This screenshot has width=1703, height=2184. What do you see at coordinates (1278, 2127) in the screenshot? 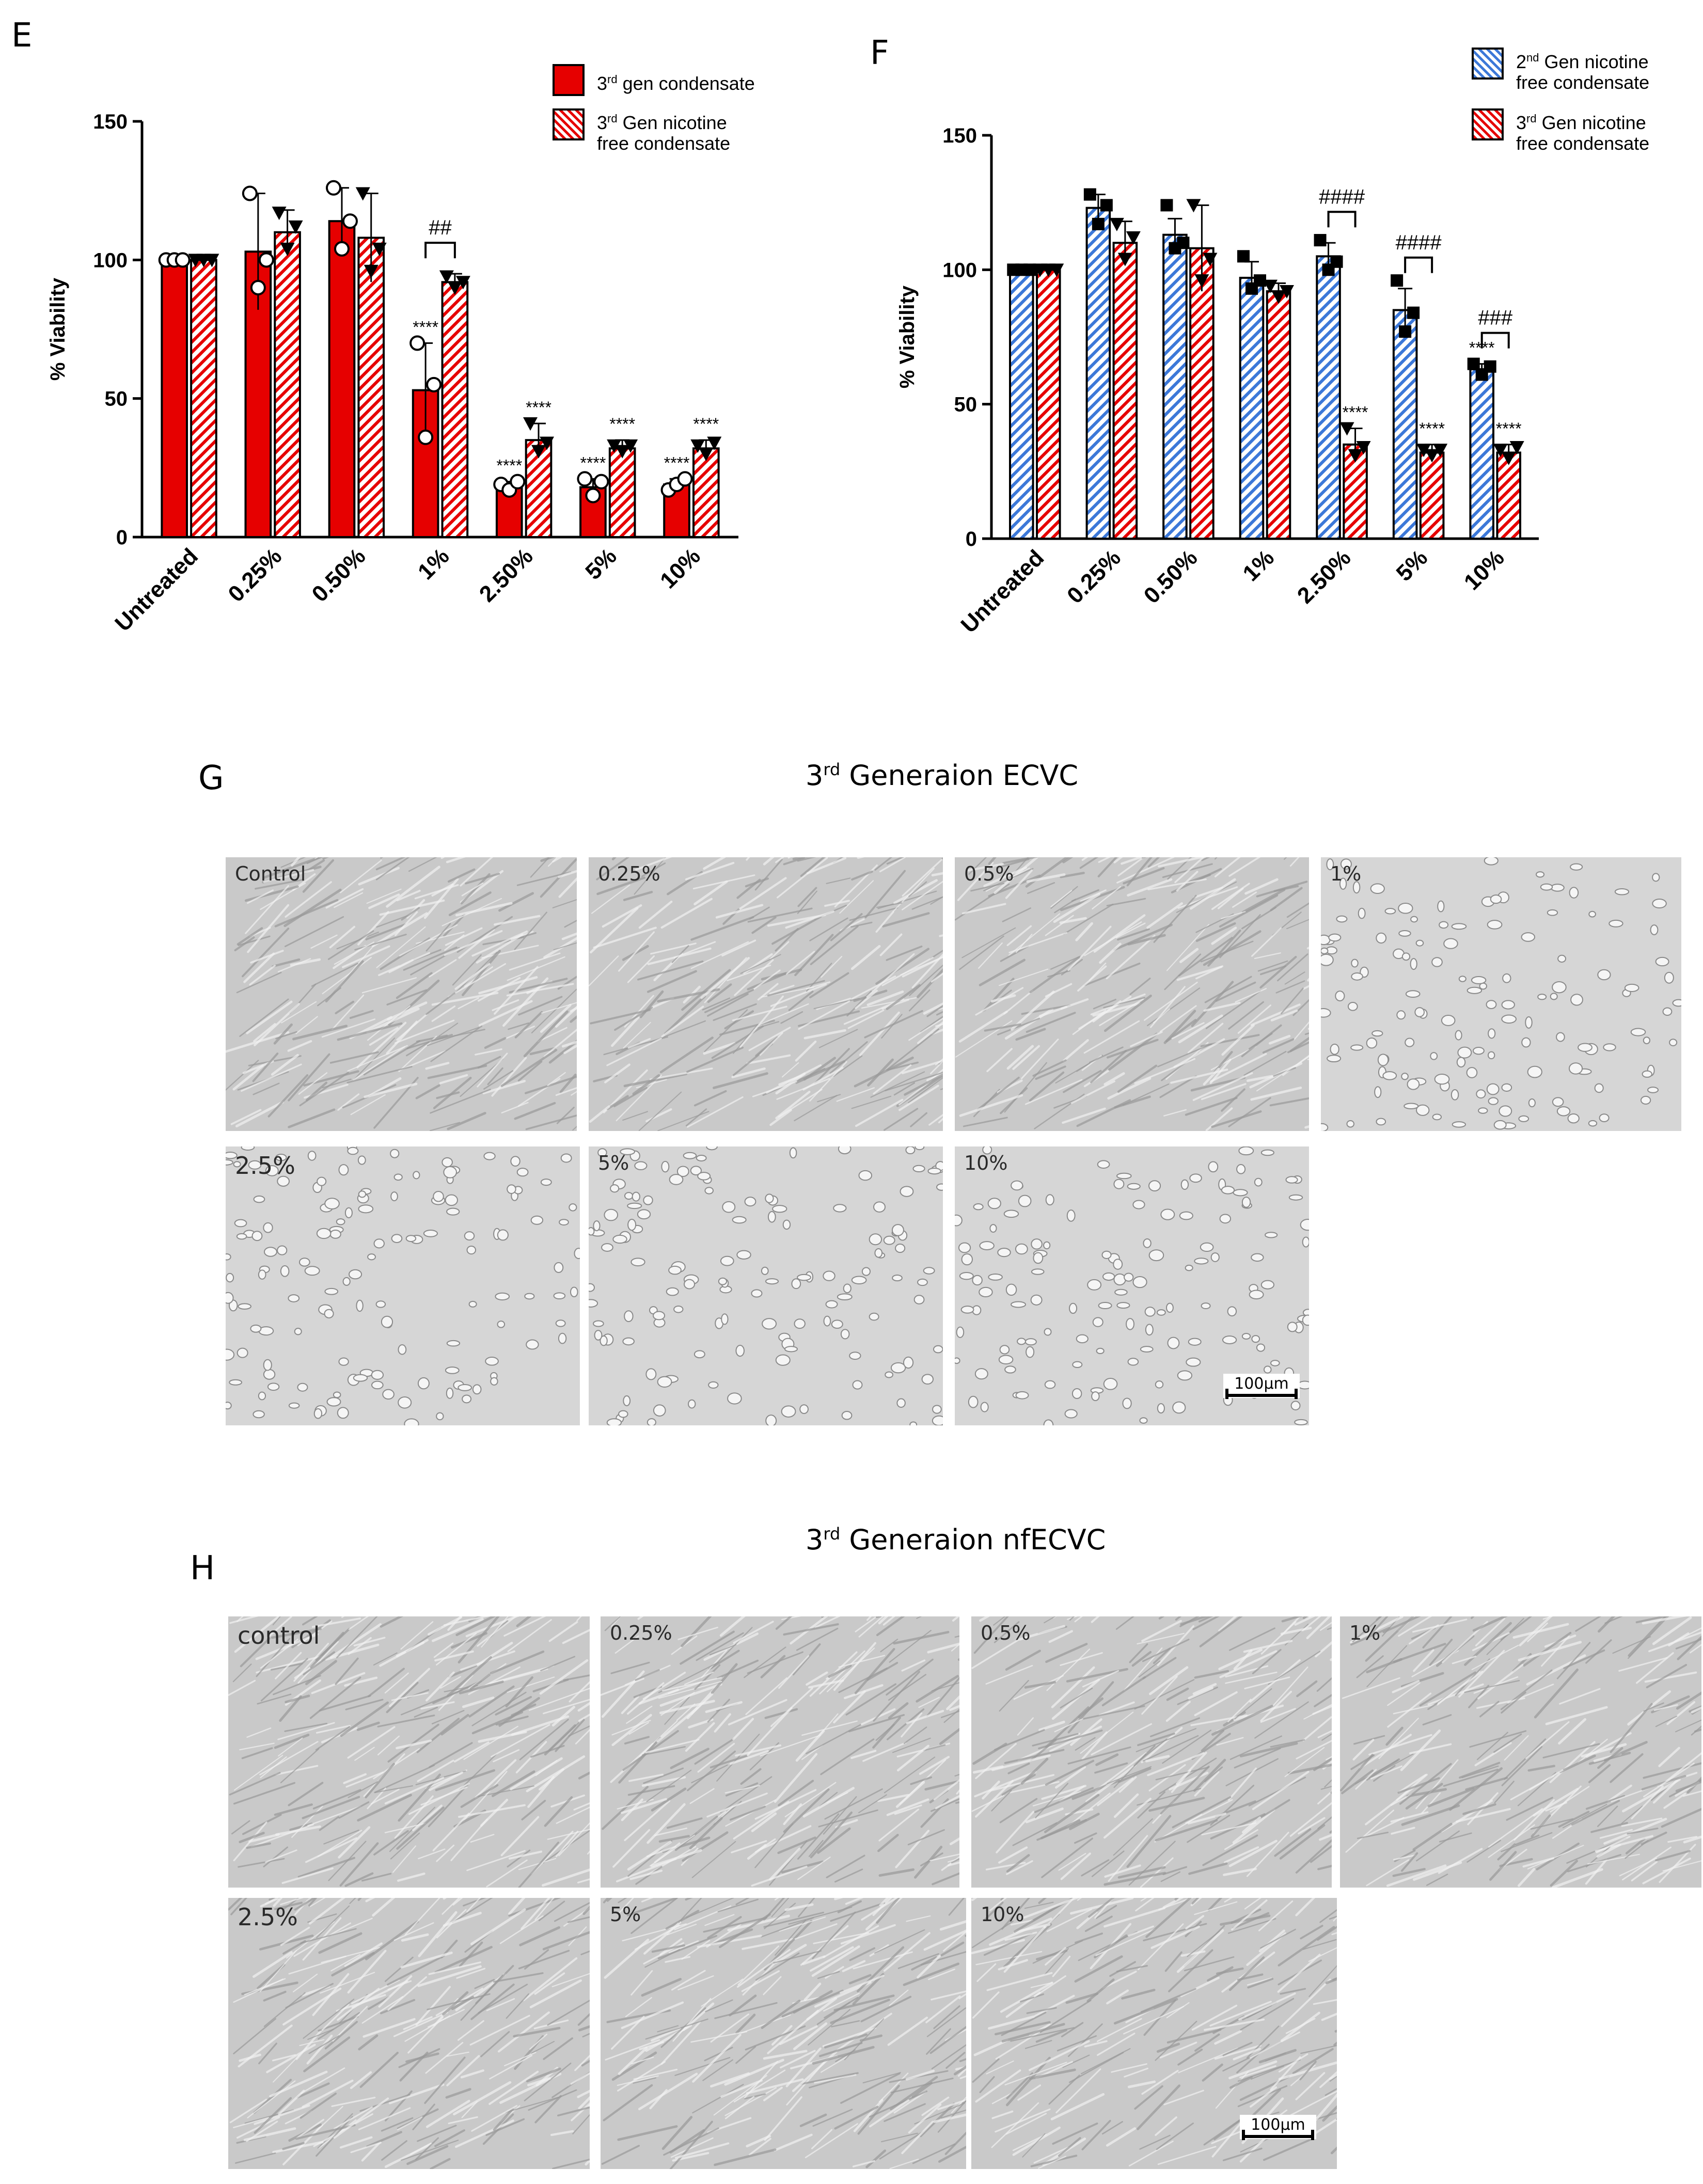
I see `scale-bar-h: 100µm` at bounding box center [1278, 2127].